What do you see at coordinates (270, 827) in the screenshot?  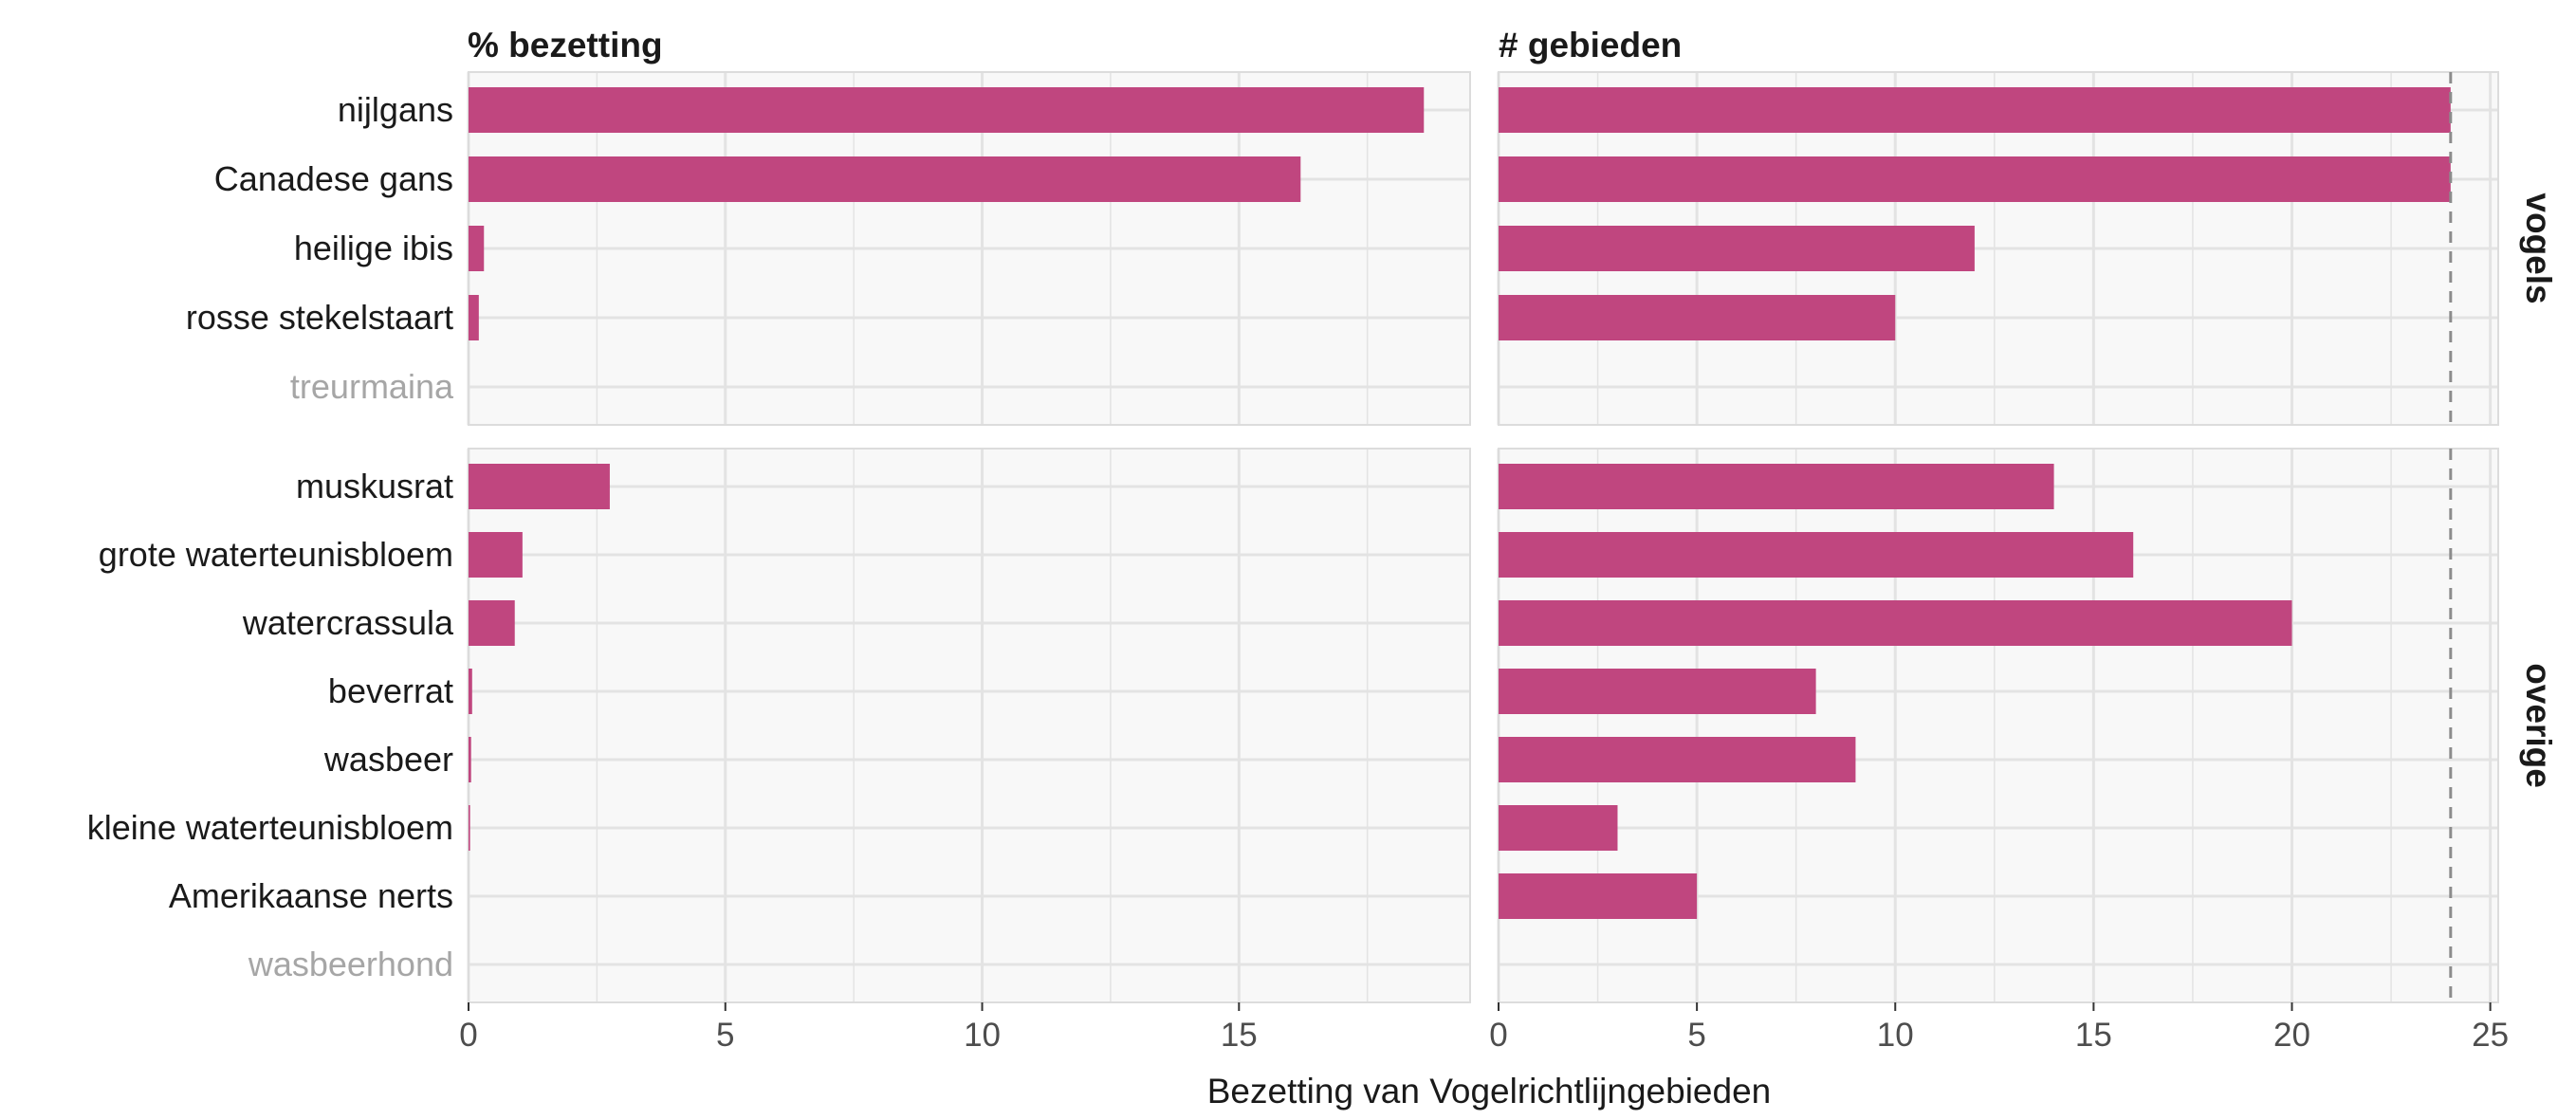 I see `category-label: kleine waterteunisbloem` at bounding box center [270, 827].